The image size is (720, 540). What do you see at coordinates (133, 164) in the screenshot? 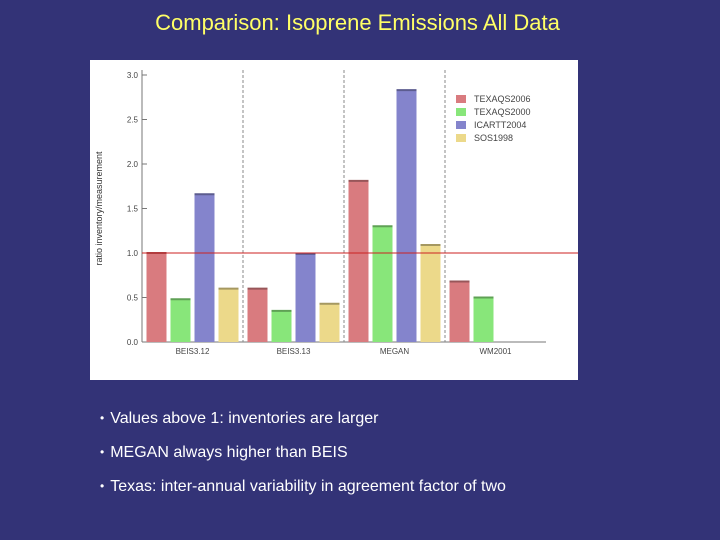
I see `y-tick-label: 2.0` at bounding box center [133, 164].